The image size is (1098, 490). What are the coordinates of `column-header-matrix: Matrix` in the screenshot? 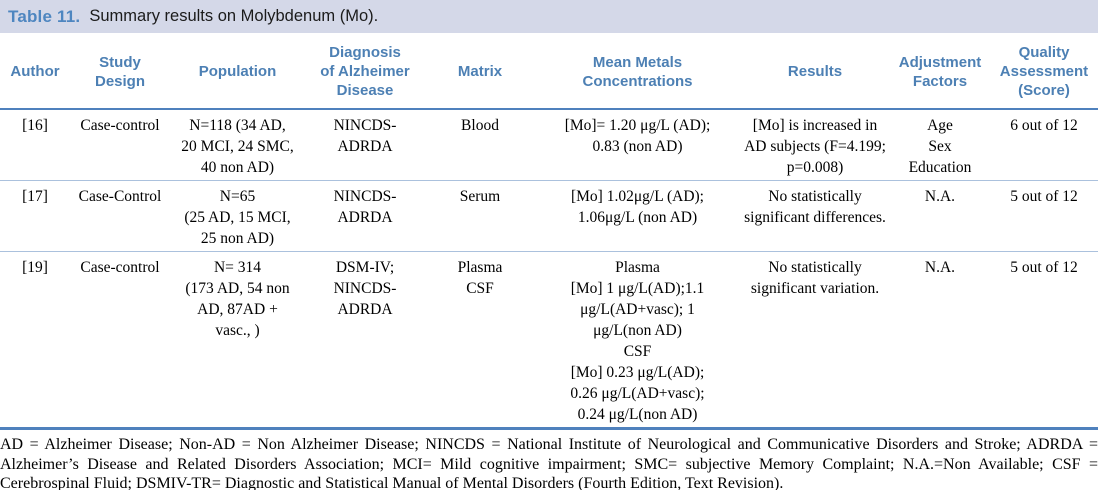 It's located at (480, 74).